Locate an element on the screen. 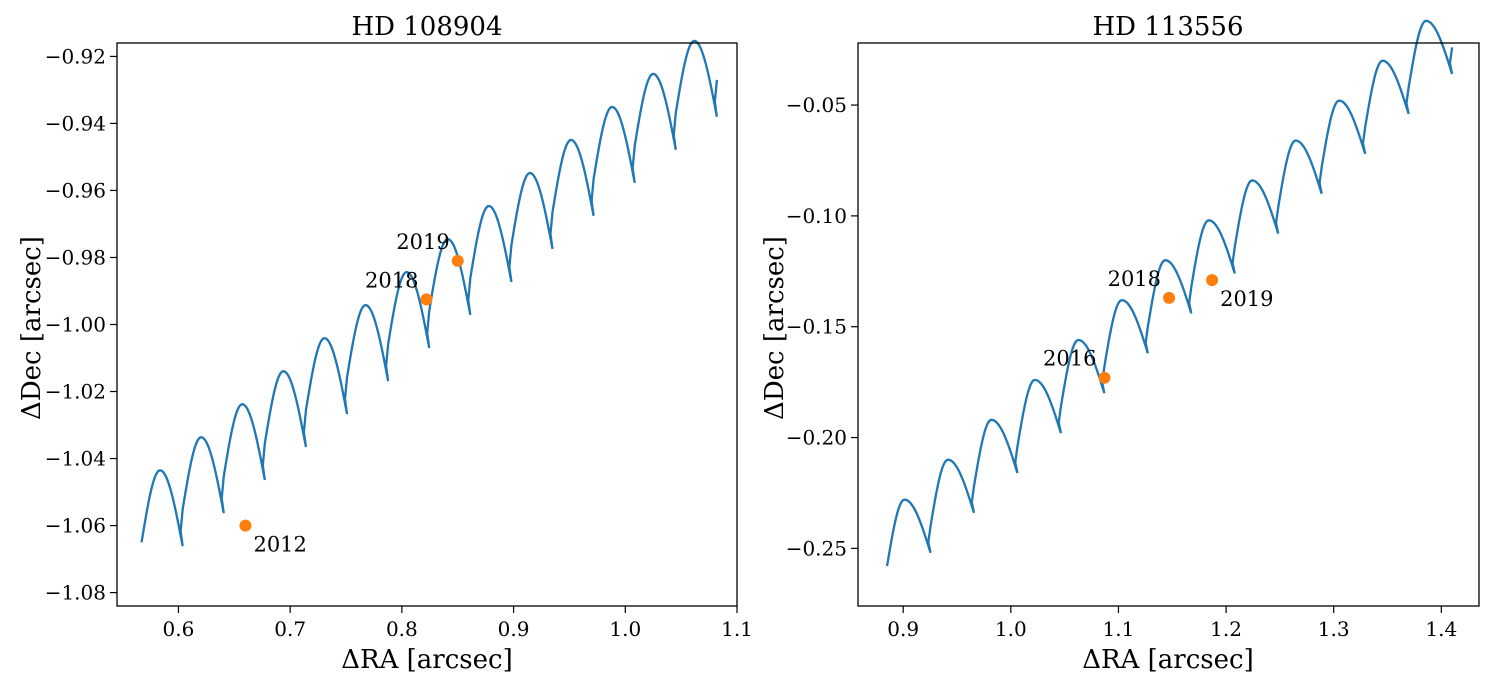  x-tick-label: 0.6 is located at coordinates (179, 629).